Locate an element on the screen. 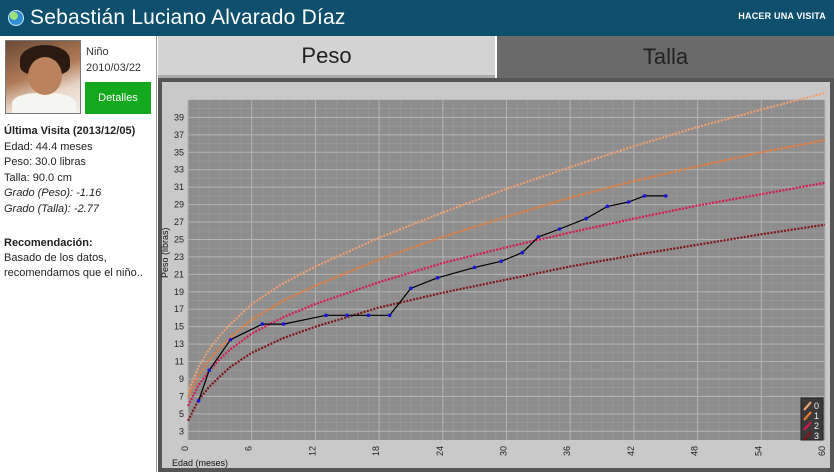 This screenshot has width=834, height=472. patient-dob: 2010/03/22 is located at coordinates (114, 68).